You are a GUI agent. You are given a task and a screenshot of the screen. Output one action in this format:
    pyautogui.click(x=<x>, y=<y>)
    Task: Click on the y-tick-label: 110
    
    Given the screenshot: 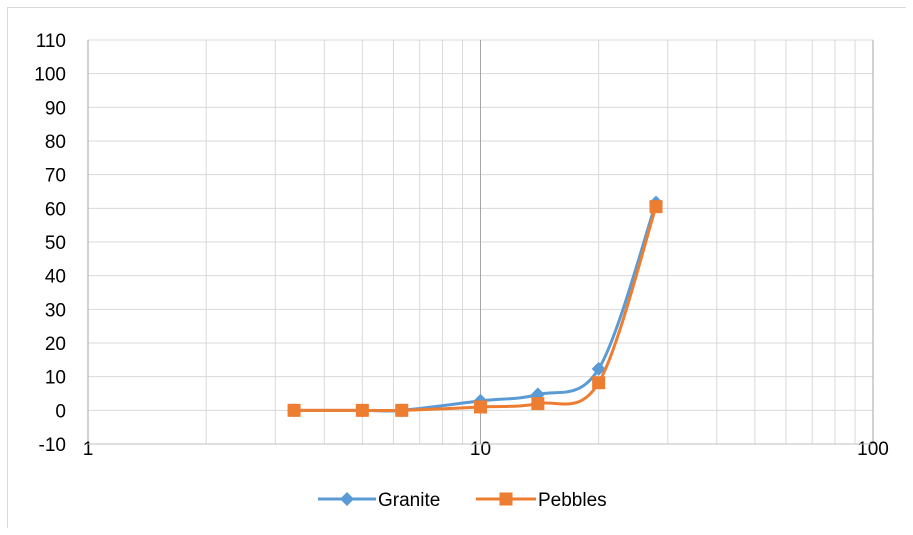 What is the action you would take?
    pyautogui.click(x=51, y=41)
    